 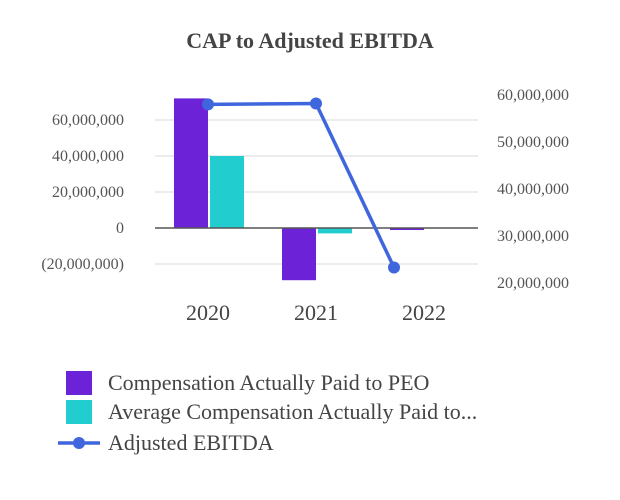 What do you see at coordinates (191, 442) in the screenshot?
I see `legend-label: Adjusted EBITDA` at bounding box center [191, 442].